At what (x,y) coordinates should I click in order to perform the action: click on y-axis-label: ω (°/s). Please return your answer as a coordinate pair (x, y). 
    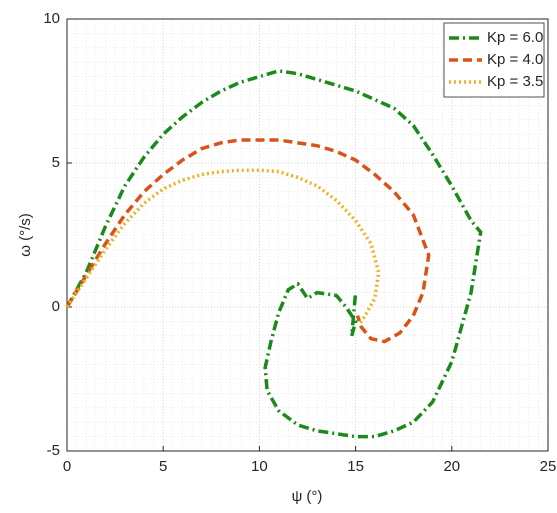
    Looking at the image, I should click on (25, 235).